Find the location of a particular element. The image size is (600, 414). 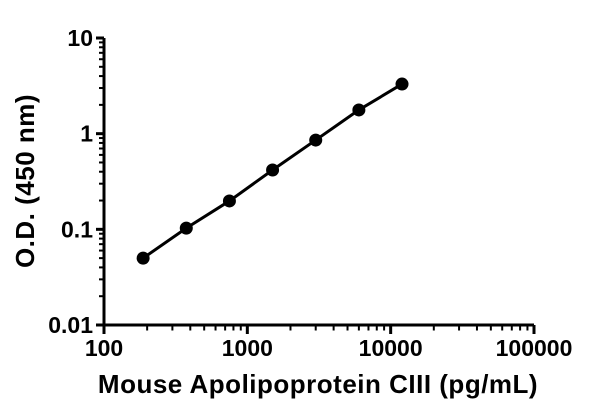

x-tick-label: 100000 is located at coordinates (534, 348).